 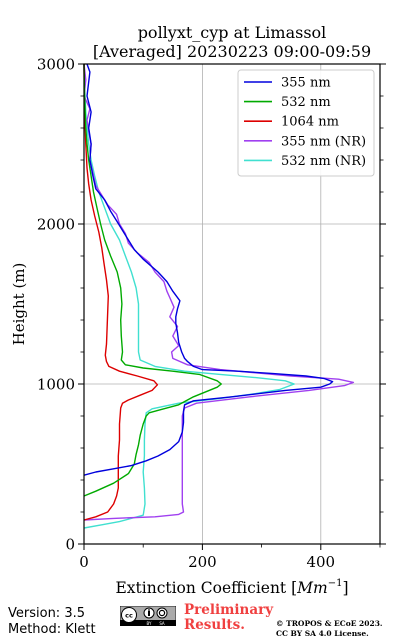 What do you see at coordinates (329, 623) in the screenshot?
I see `copyright-label: © TROPOS & ECoE 2023.` at bounding box center [329, 623].